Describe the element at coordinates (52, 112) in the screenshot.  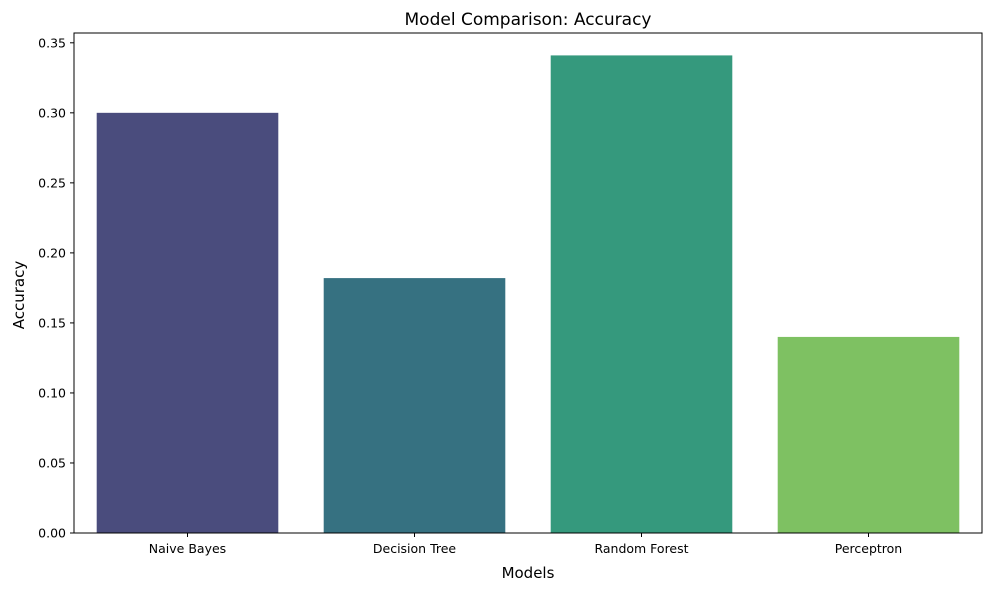
I see `y-tick-label: 0.30` at that location.